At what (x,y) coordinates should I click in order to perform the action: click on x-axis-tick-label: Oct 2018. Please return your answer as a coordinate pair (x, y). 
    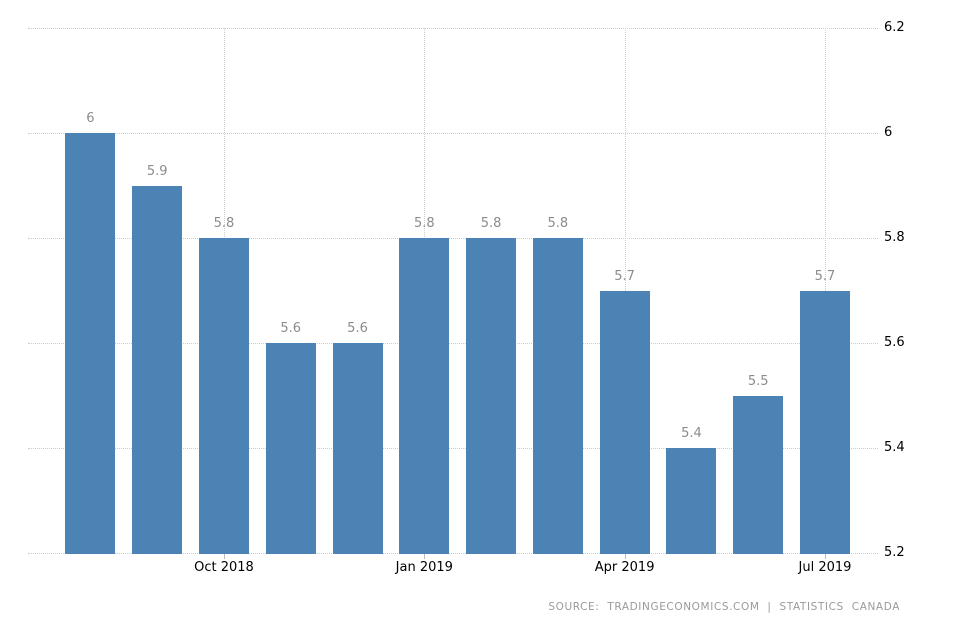
    Looking at the image, I should click on (224, 567).